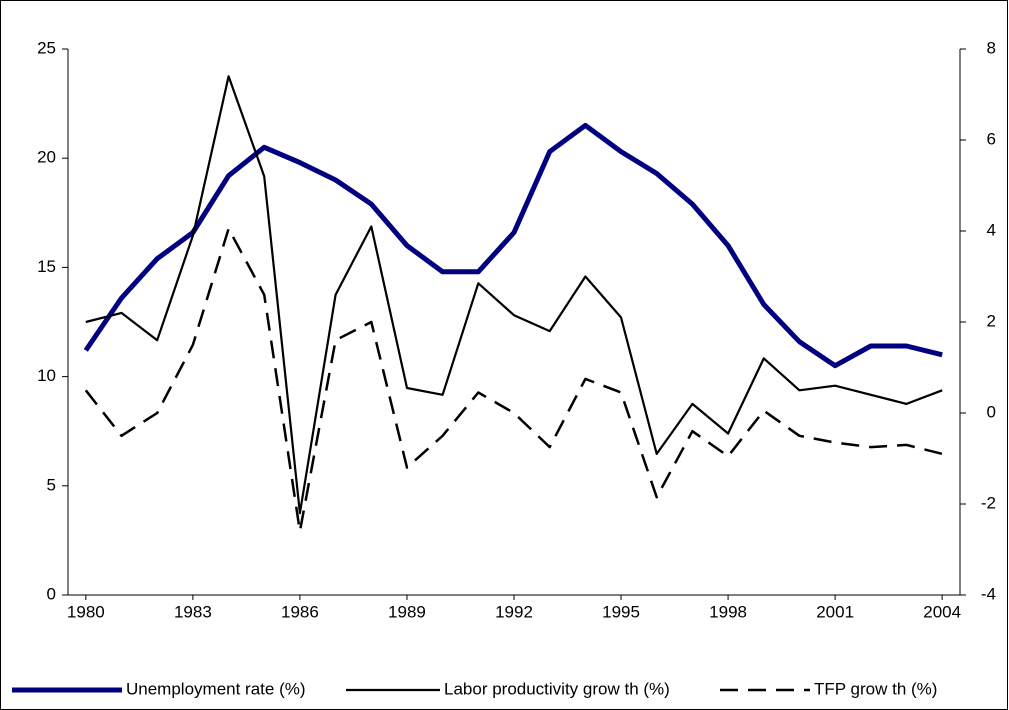 Image resolution: width=1009 pixels, height=710 pixels. Describe the element at coordinates (193, 611) in the screenshot. I see `x-tick-label: 1983` at that location.